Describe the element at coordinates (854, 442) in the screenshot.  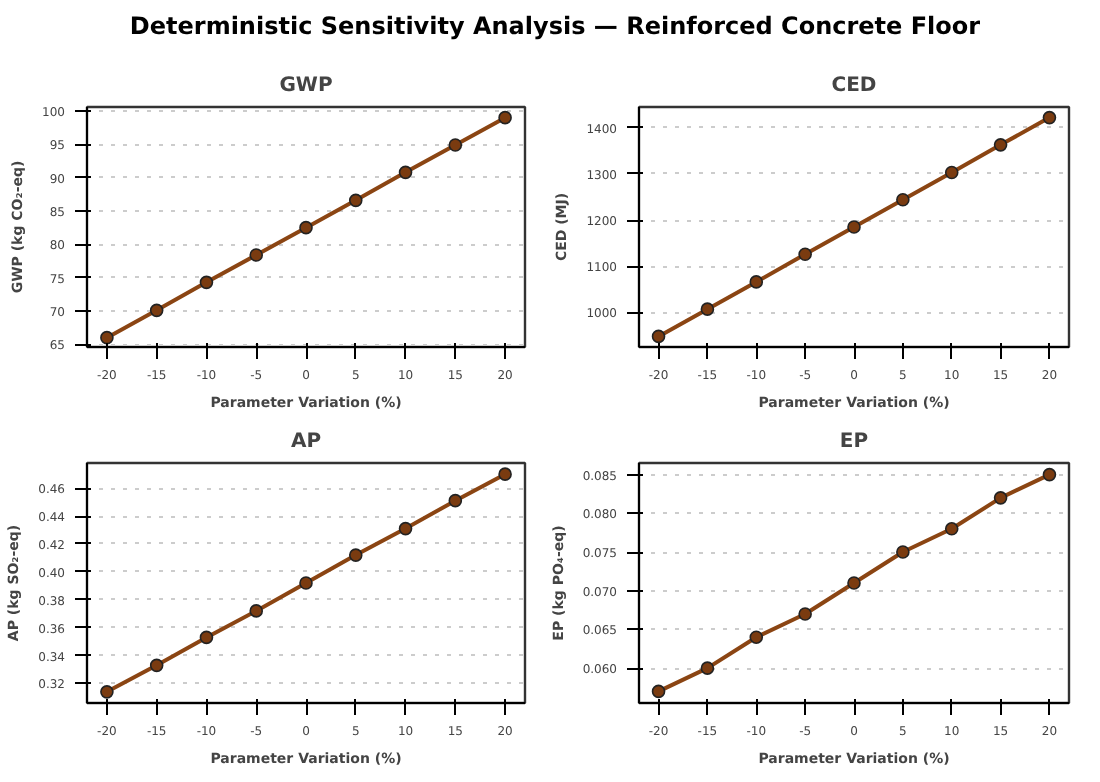
I see `chart-title: EP` at that location.